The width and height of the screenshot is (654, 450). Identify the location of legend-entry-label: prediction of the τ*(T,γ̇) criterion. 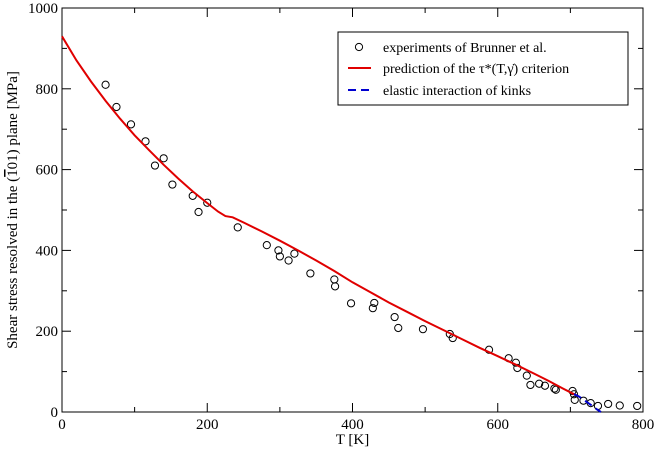
(476, 69).